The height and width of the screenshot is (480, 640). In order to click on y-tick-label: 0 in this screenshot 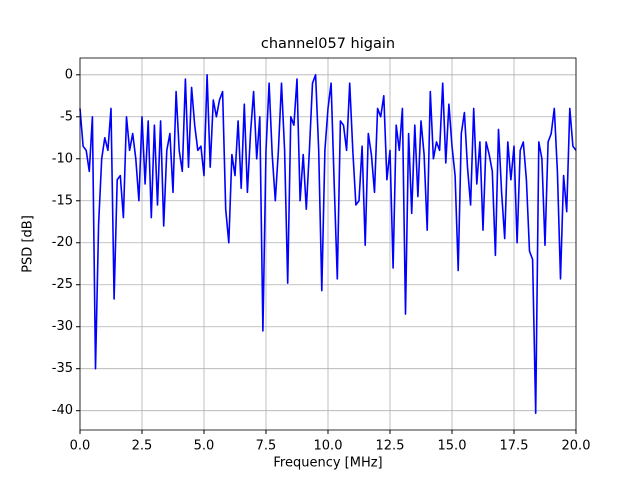, I will do `click(69, 74)`.